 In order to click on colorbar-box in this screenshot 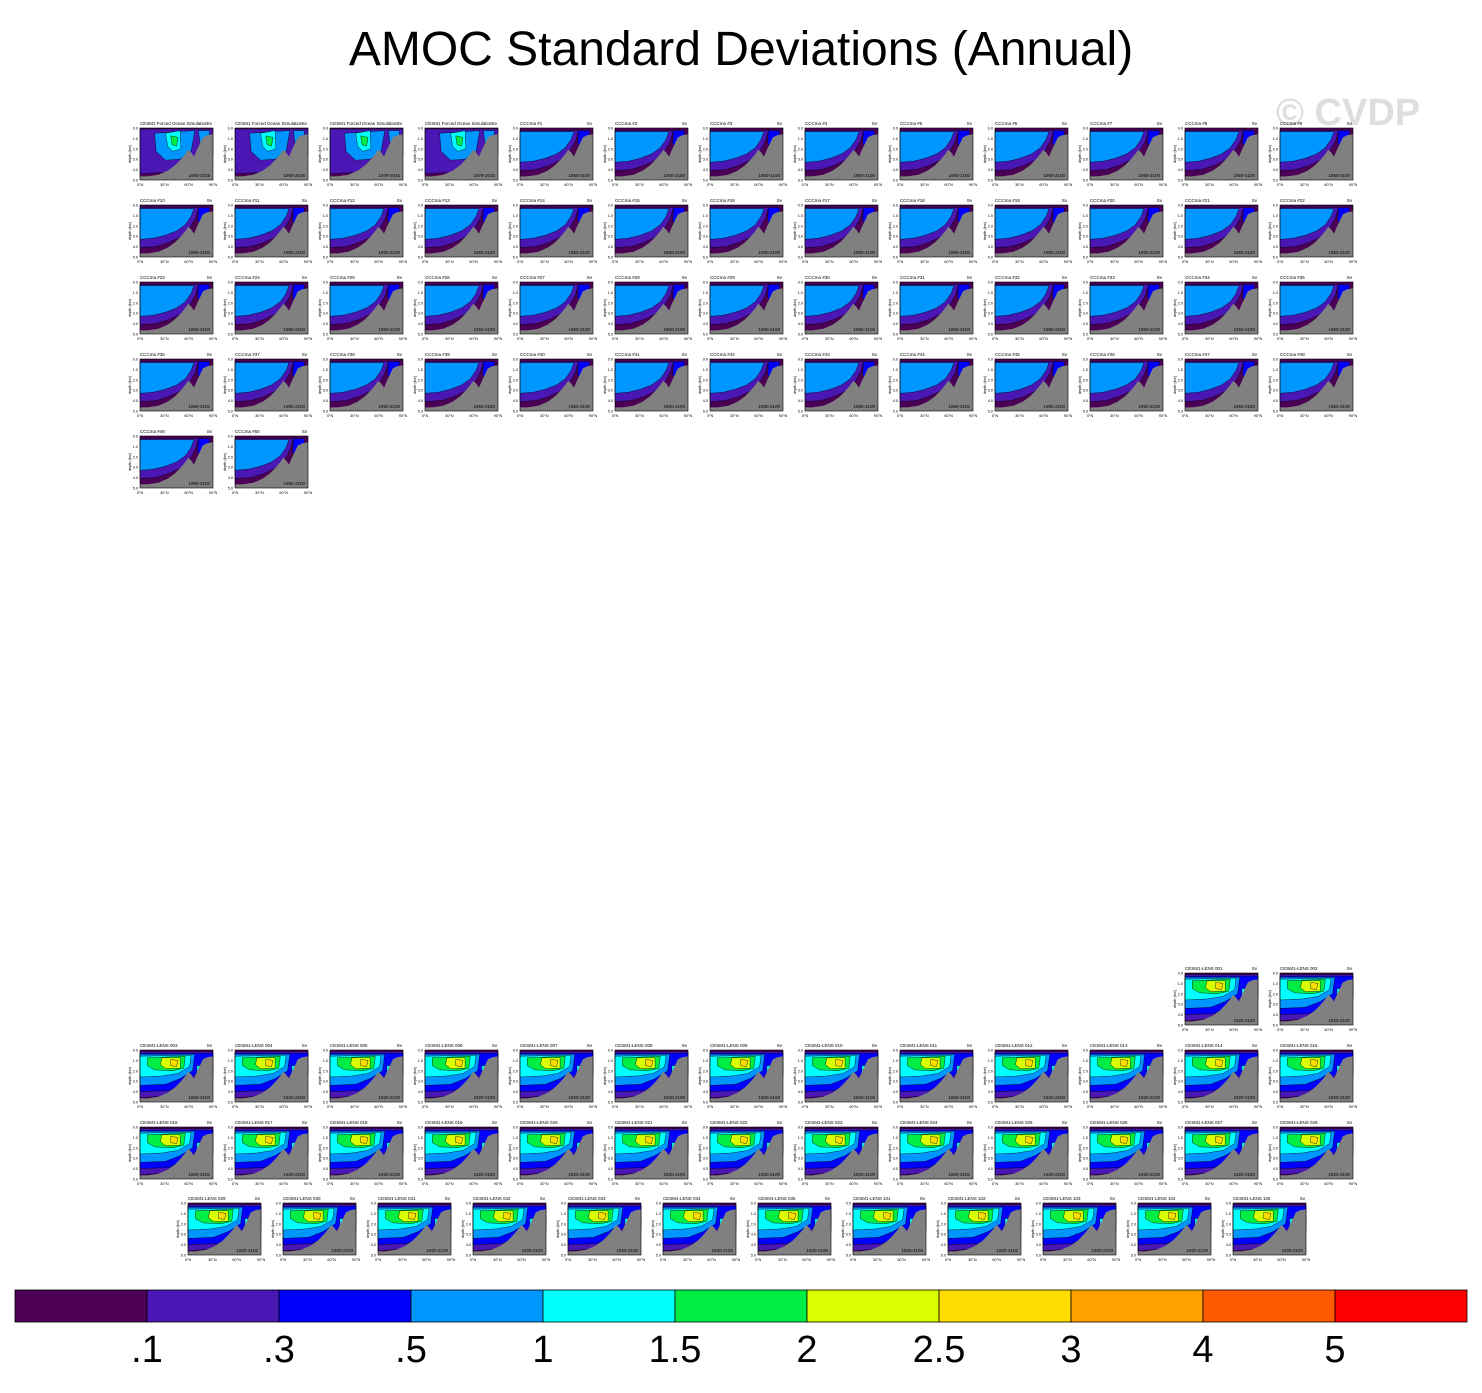, I will do `click(609, 1306)`.